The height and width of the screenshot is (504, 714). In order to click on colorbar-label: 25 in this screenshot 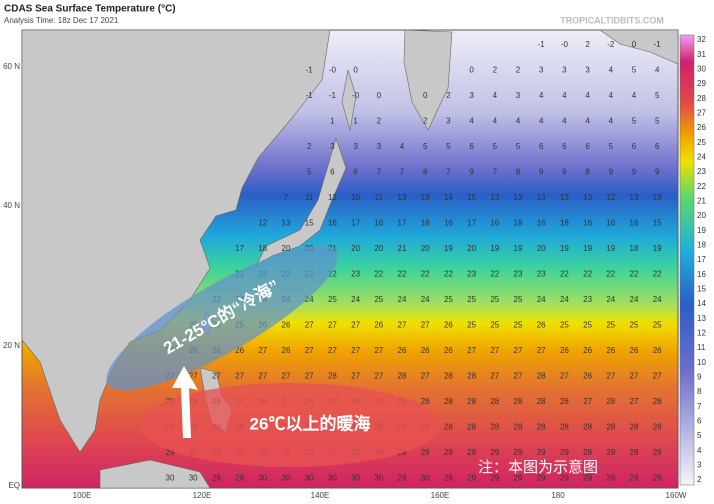, I will do `click(701, 142)`.